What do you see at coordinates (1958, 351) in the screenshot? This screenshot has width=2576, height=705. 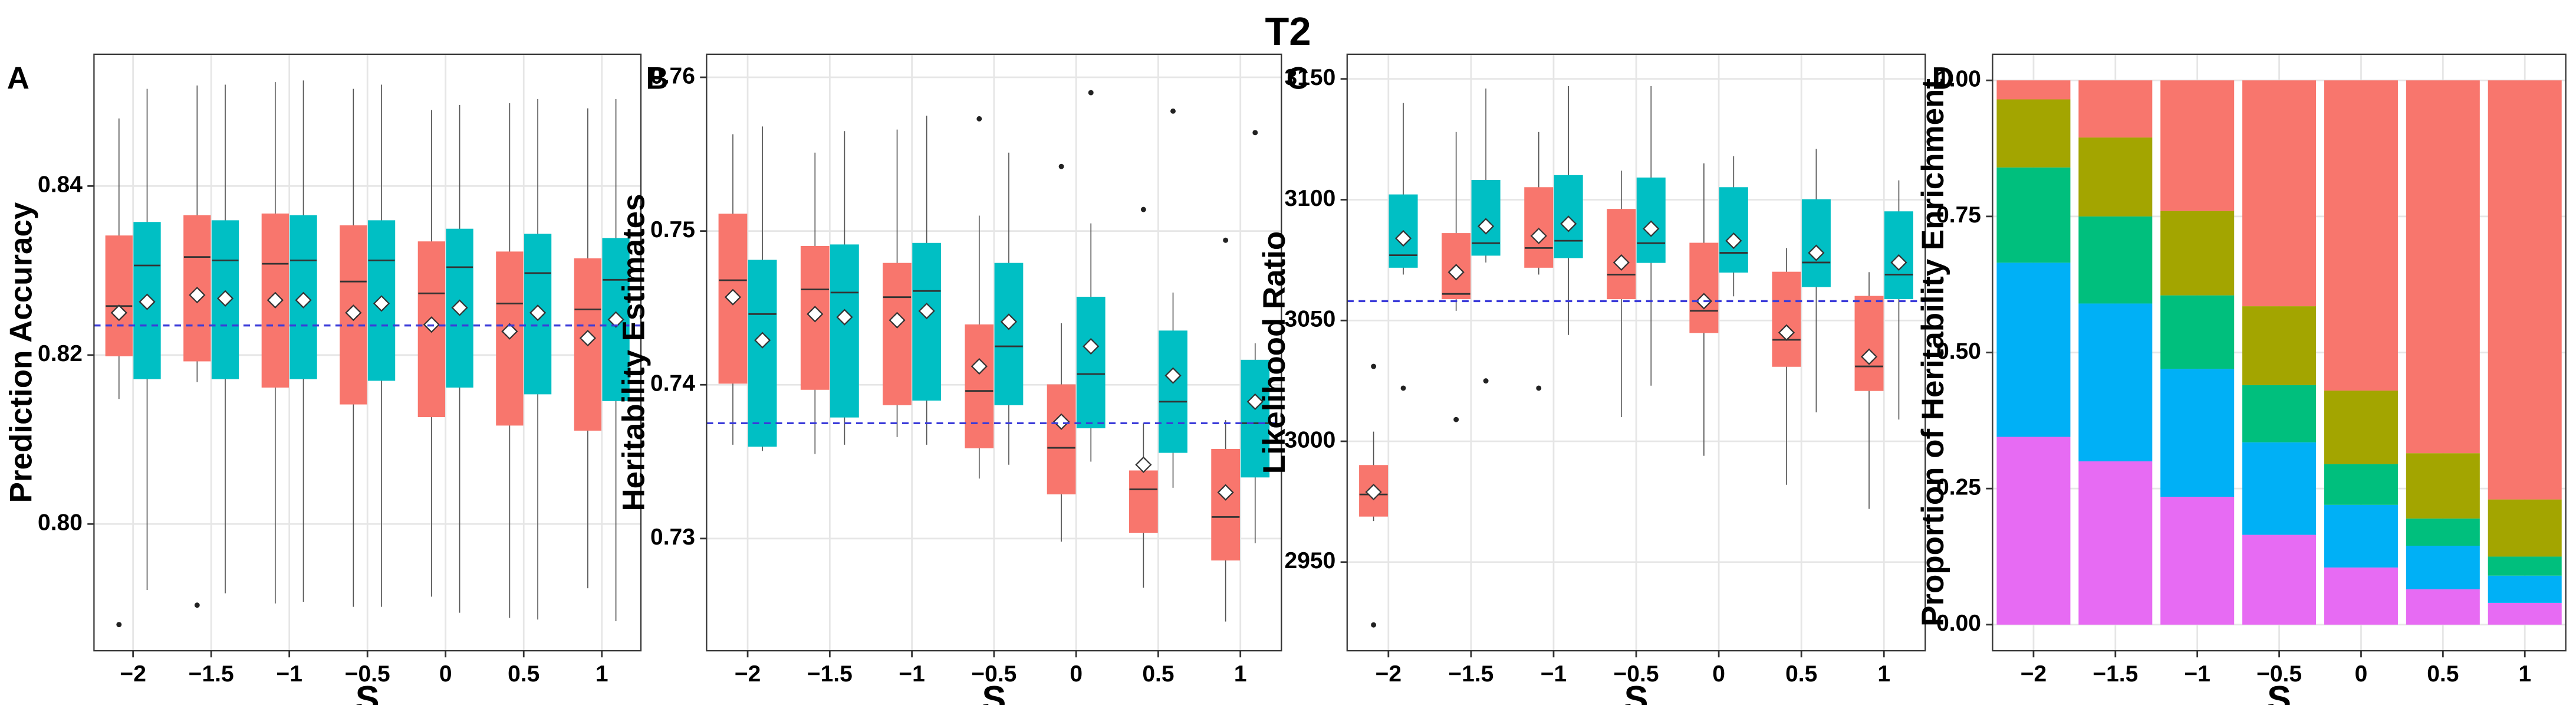 I see `y-tick-label: 0.50` at bounding box center [1958, 351].